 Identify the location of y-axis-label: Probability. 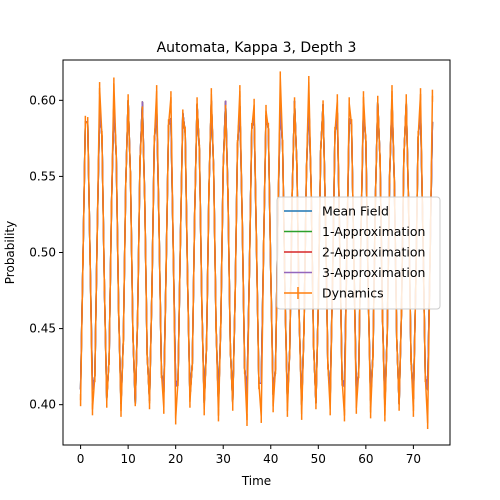
(10, 252).